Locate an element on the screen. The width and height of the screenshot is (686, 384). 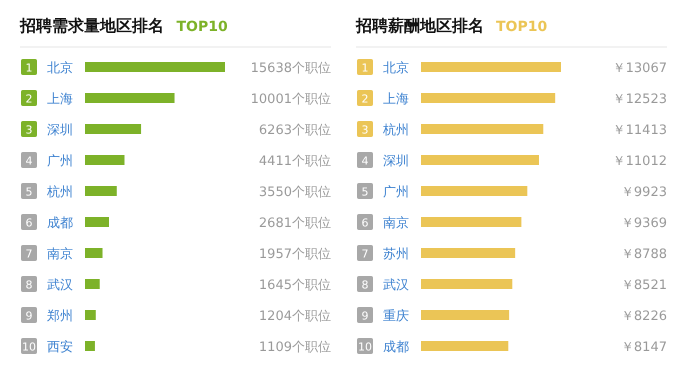
y-tick-label: 西安 is located at coordinates (60, 347).